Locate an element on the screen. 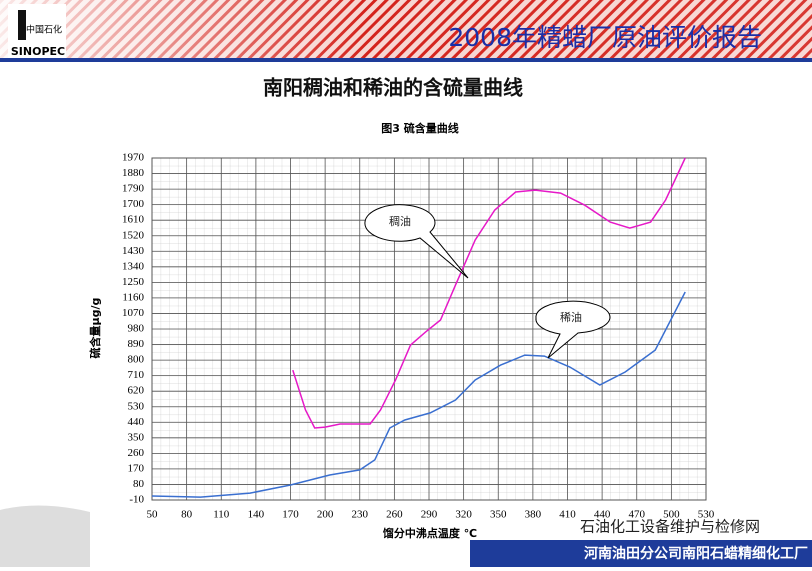 This screenshot has width=812, height=571. watermark: 石油化工设备维护与检修网 is located at coordinates (670, 527).